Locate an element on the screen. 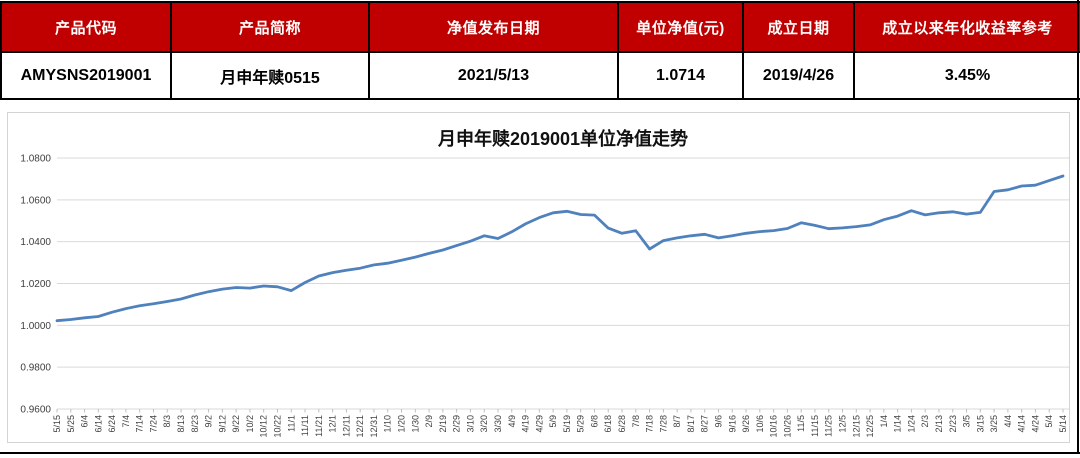 The image size is (1080, 458). x-tick-label: 9/6 is located at coordinates (718, 421).